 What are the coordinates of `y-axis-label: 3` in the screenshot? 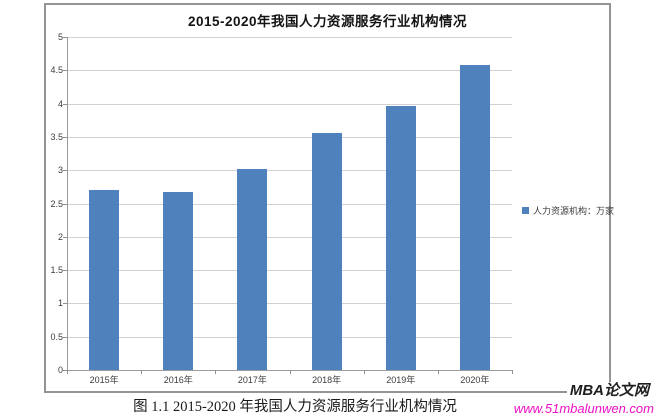 It's located at (60, 170).